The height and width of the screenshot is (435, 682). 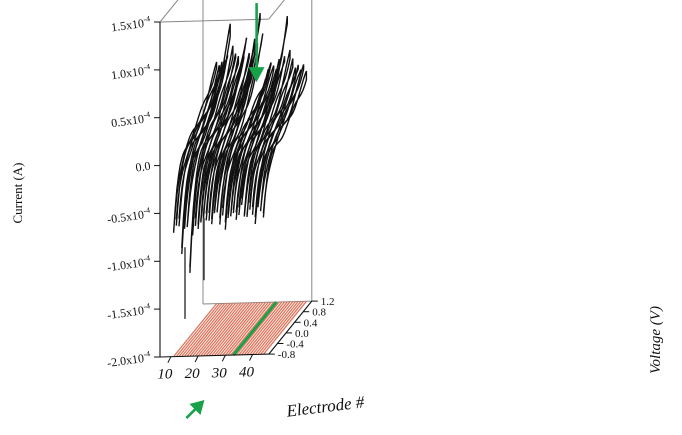 I want to click on voltage-axis-ticks: 1.20.80.40.0-0.4-0.8, so click(x=301, y=328).